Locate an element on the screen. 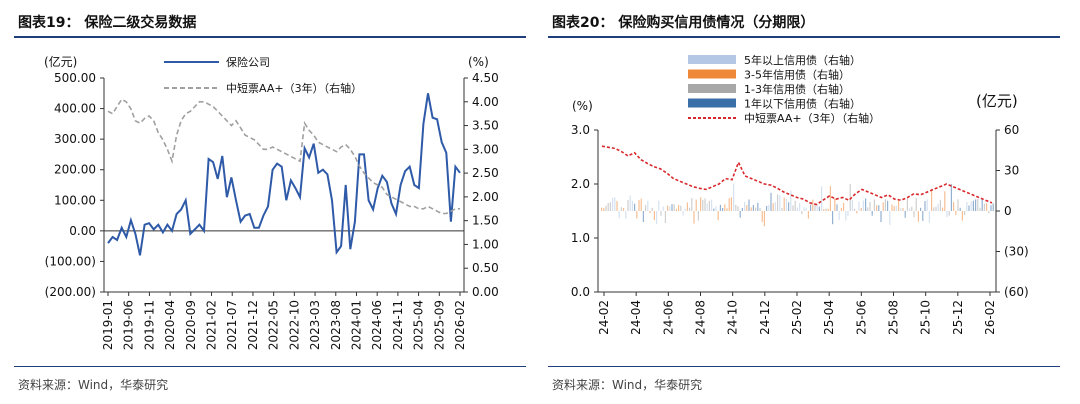 The image size is (1080, 404). x-tick-label: 2023-03 is located at coordinates (315, 325).